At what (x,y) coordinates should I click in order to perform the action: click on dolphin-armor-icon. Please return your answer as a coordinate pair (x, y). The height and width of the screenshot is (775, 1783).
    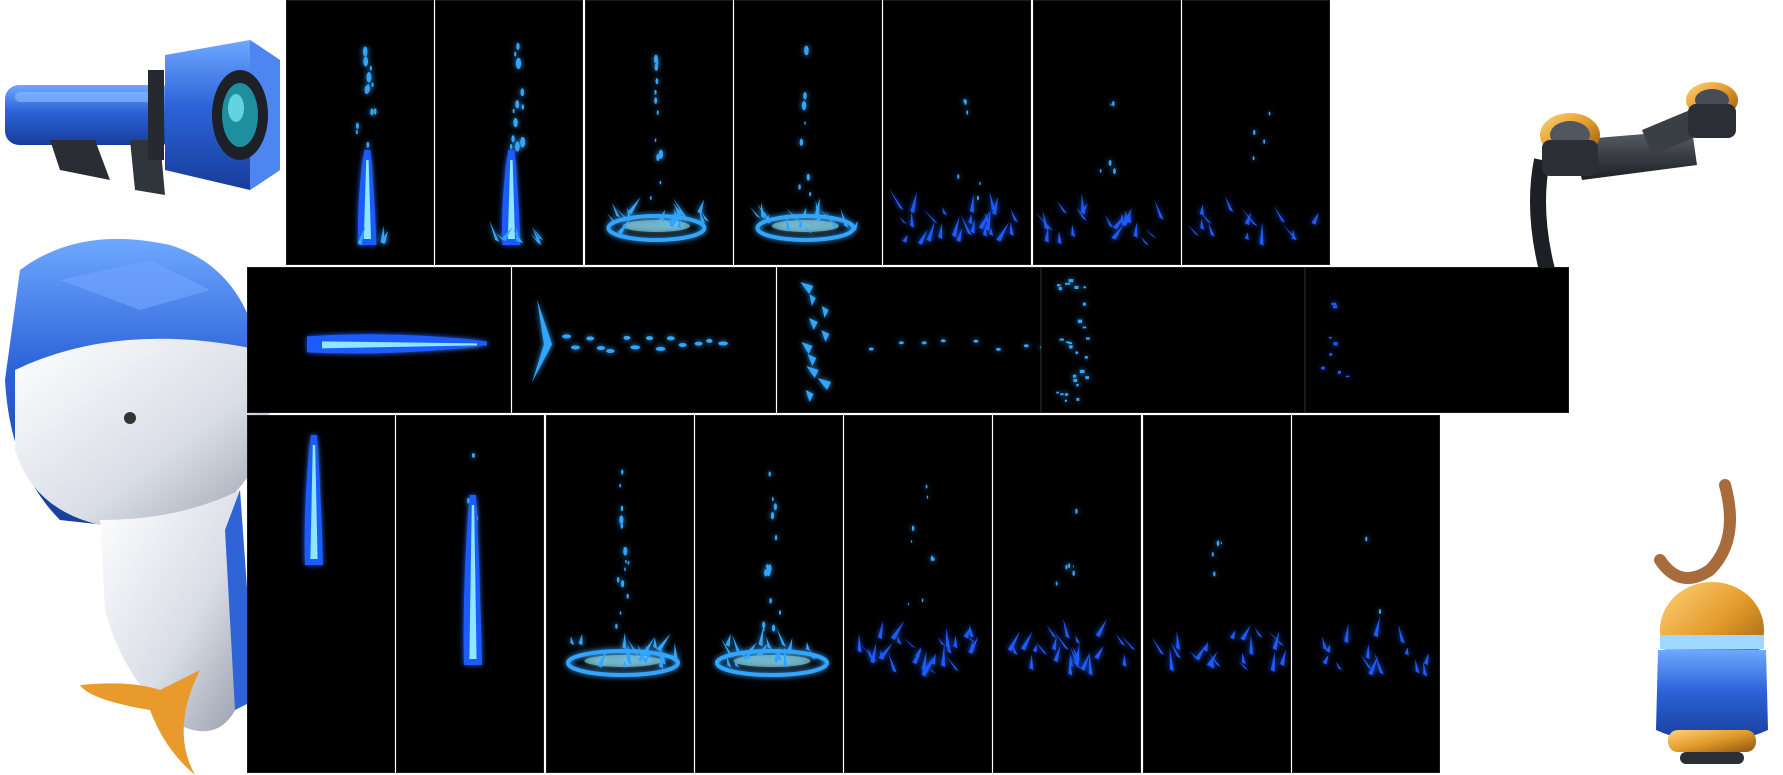
    Looking at the image, I should click on (140, 502).